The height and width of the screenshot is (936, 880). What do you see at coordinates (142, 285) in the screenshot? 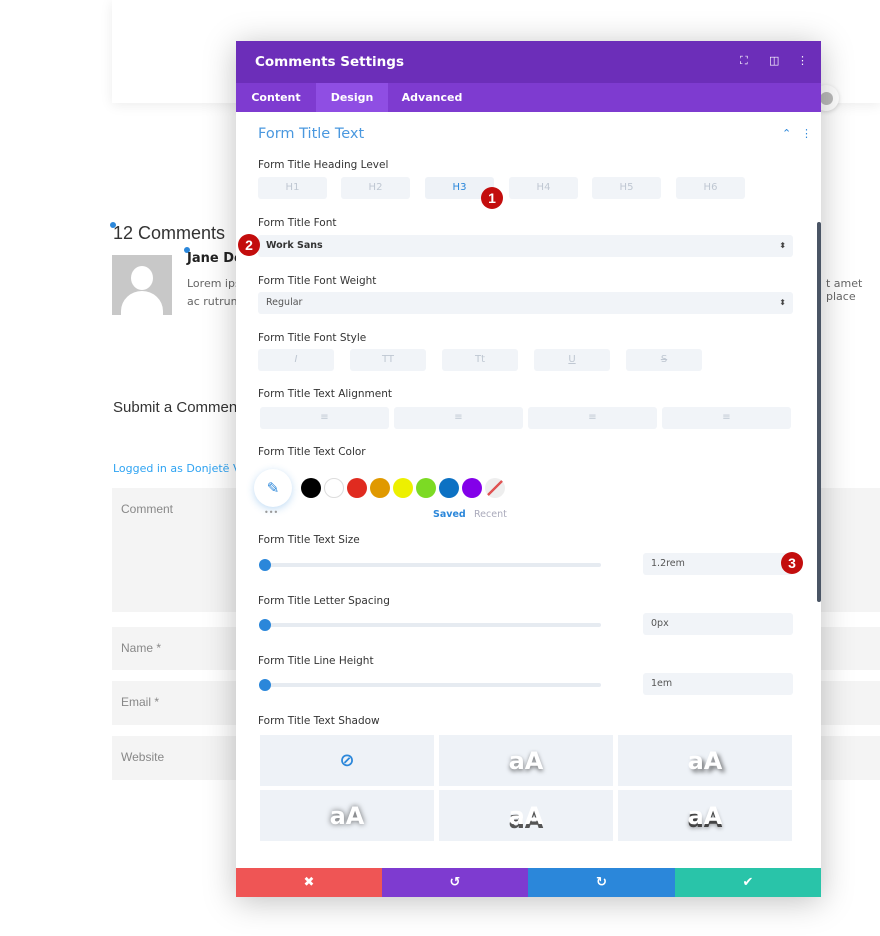
I see `avatar` at bounding box center [142, 285].